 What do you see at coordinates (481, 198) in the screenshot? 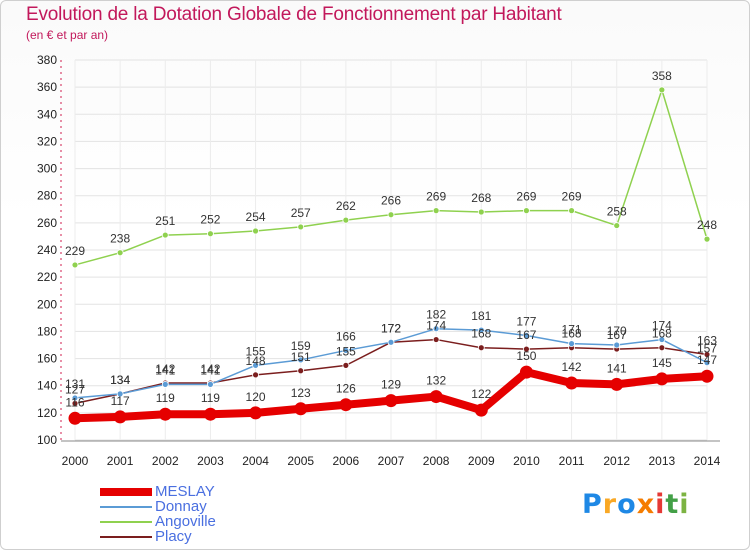
I see `data-label-angoville: 268` at bounding box center [481, 198].